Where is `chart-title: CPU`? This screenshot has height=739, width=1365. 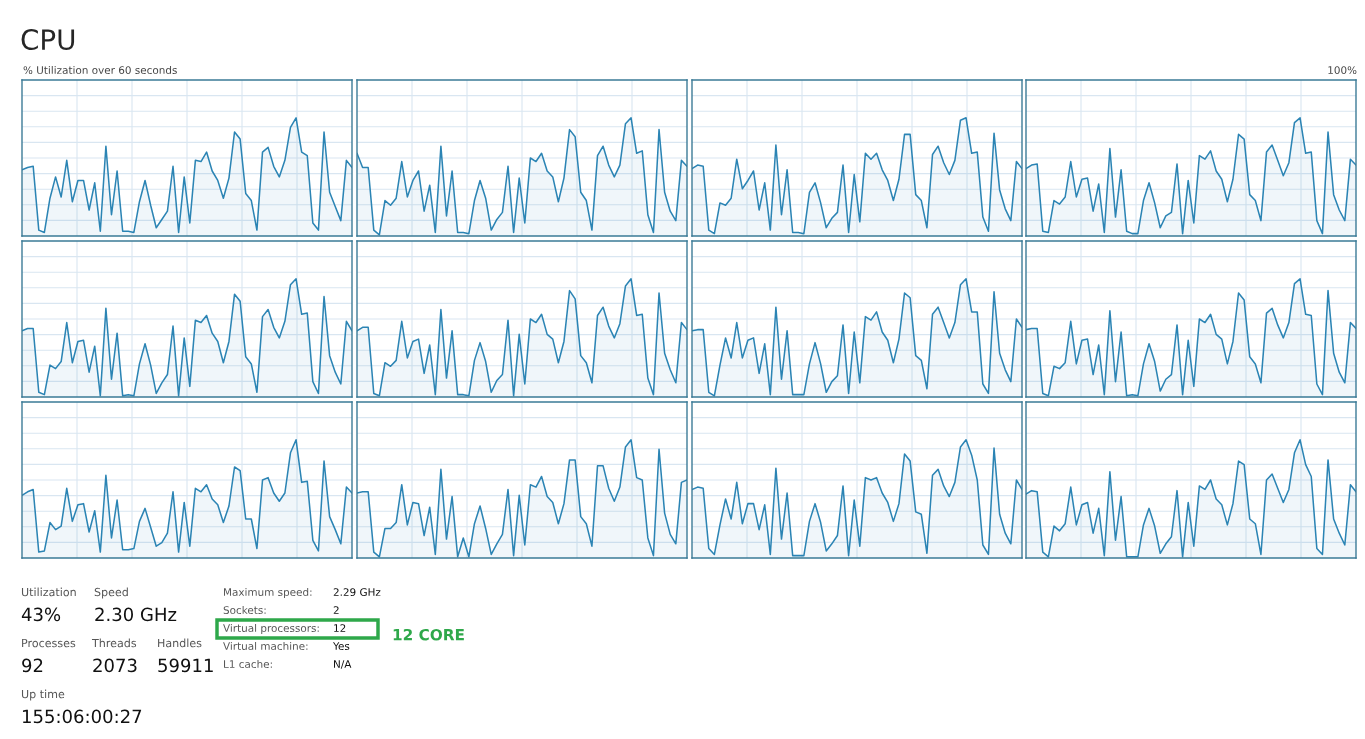
chart-title: CPU is located at coordinates (48, 40).